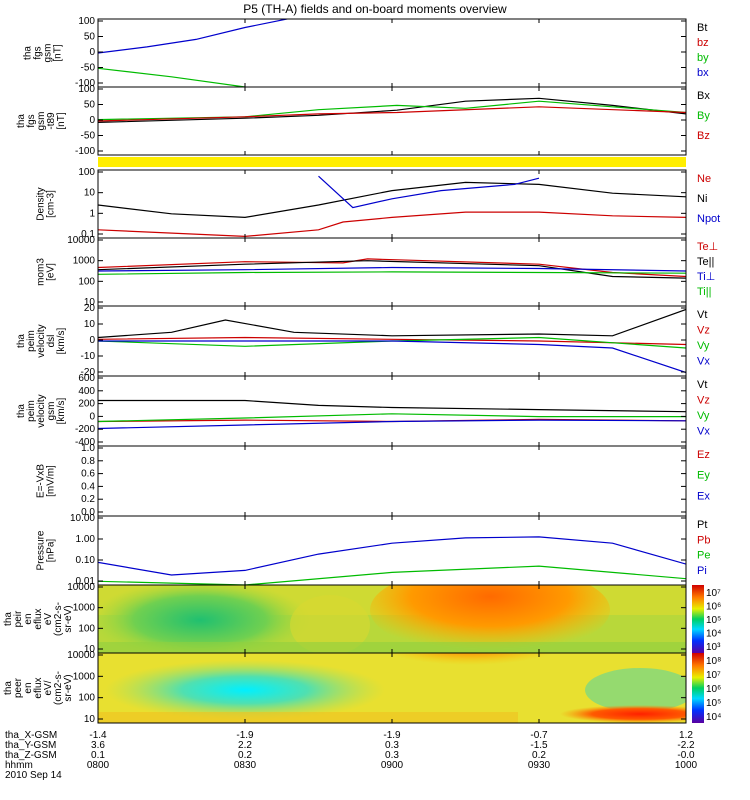 The image size is (750, 800). Describe the element at coordinates (85, 429) in the screenshot. I see `y-tick-label: -200` at that location.